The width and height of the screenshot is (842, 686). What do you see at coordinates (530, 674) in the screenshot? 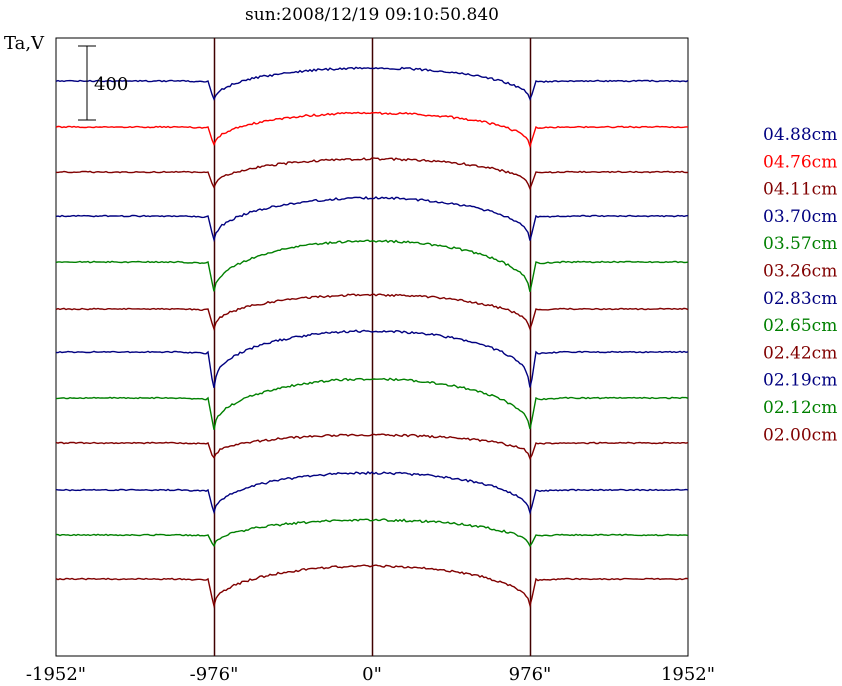
I see `x-tick-label: 976"` at bounding box center [530, 674].